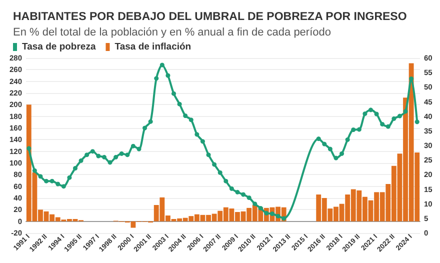 The height and width of the screenshot is (263, 440). Describe the element at coordinates (210, 17) in the screenshot. I see `chart-title: HABITANTES POR DEBAJO DEL UMBRAL DE POBREZA POR INGRESO` at that location.